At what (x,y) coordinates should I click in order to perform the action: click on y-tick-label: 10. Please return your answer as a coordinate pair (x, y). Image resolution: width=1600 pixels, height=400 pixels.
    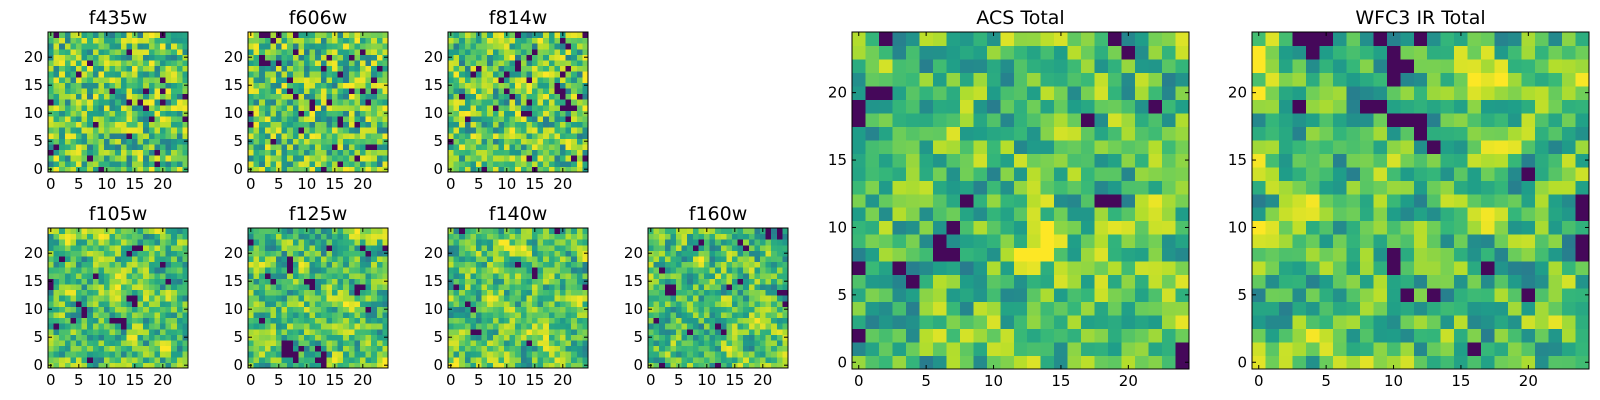
    Looking at the image, I should click on (33, 113).